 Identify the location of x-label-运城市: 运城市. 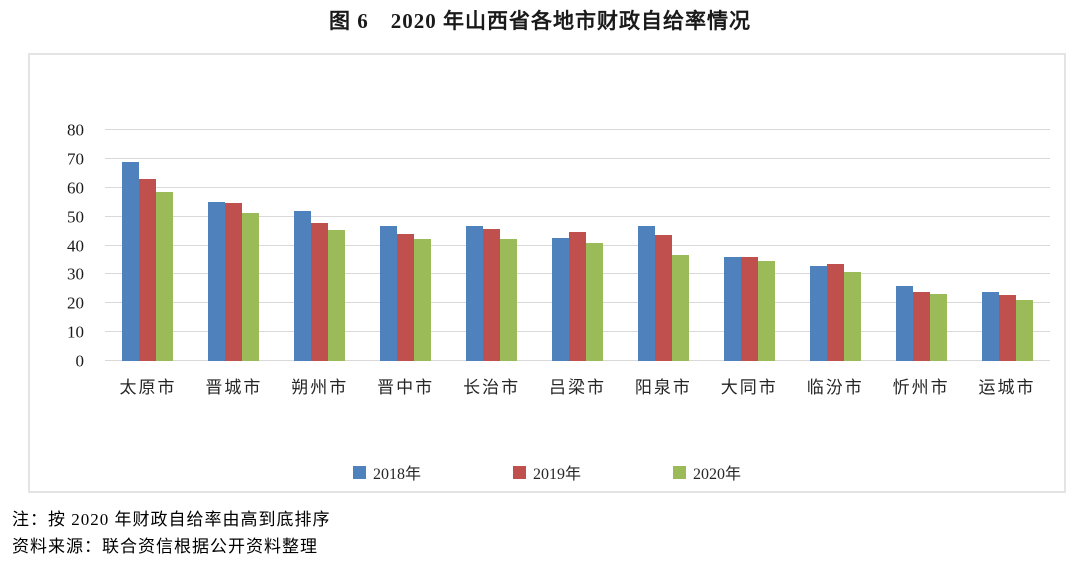
(1007, 387).